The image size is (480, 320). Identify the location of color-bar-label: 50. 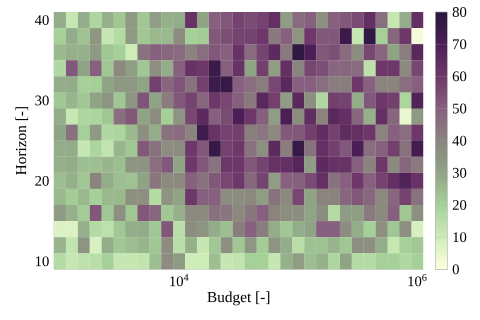
(459, 109).